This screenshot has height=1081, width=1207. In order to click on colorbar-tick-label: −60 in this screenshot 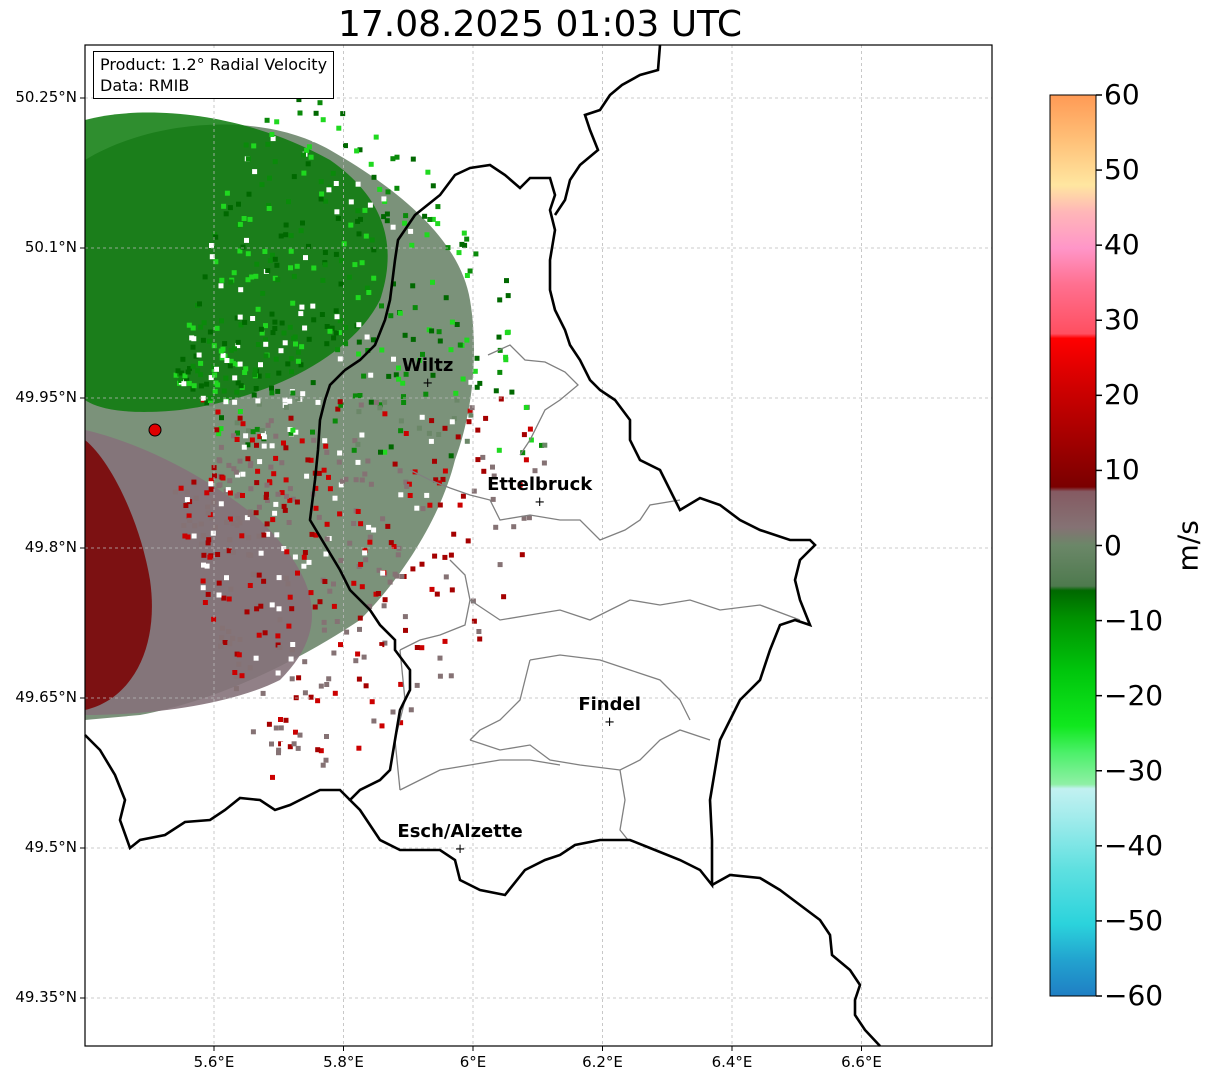, I will do `click(1134, 995)`.